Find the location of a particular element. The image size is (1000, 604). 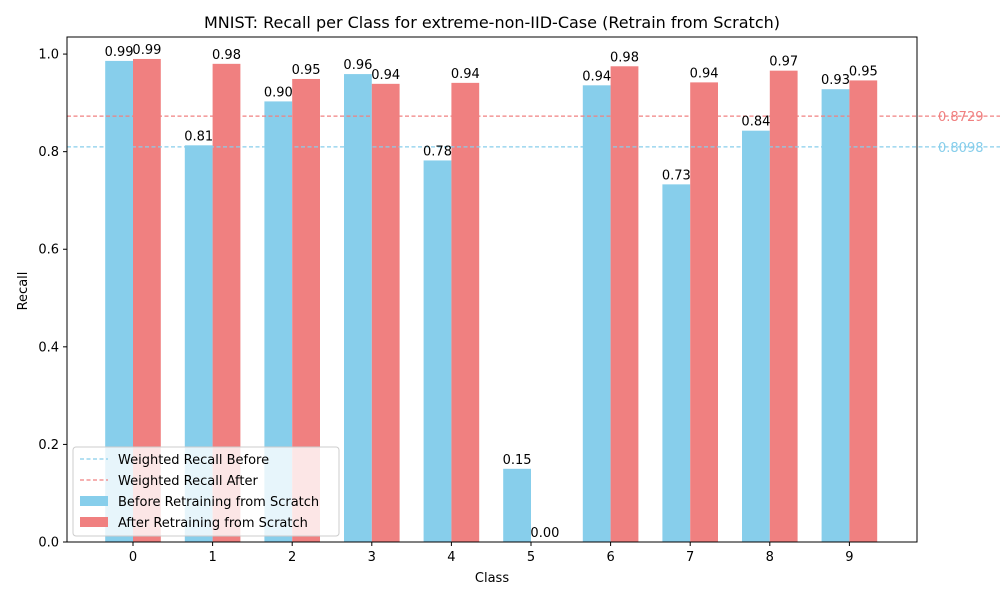

reference-lines-layer: 0.8098 0.8729 is located at coordinates (533, 133).